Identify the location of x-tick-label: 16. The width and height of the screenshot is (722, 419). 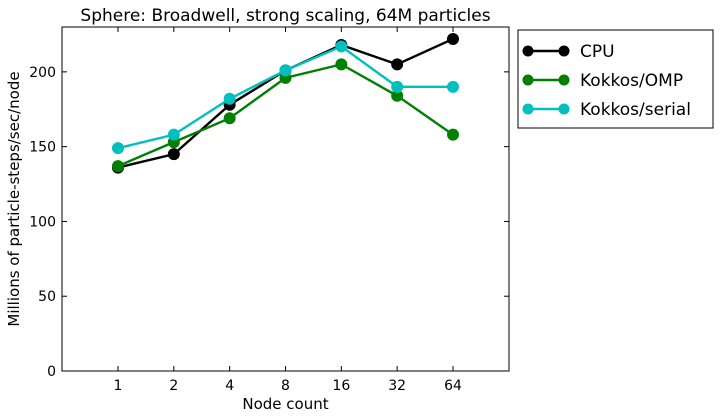
(341, 386).